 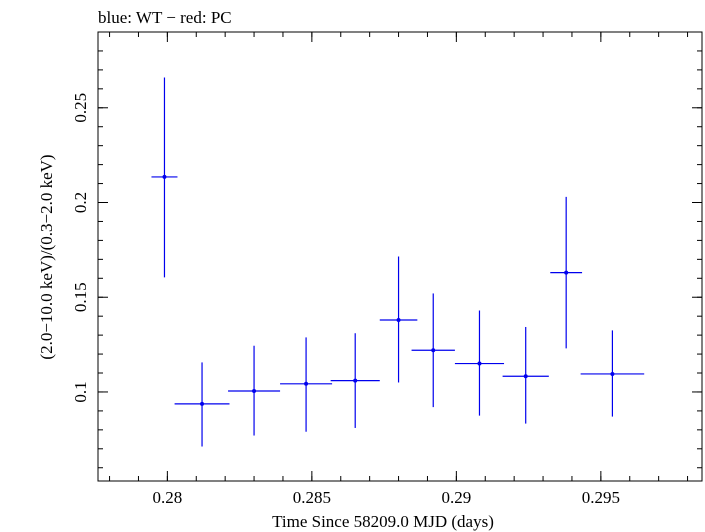 I want to click on y-tick-label: 0.1, so click(x=80, y=391).